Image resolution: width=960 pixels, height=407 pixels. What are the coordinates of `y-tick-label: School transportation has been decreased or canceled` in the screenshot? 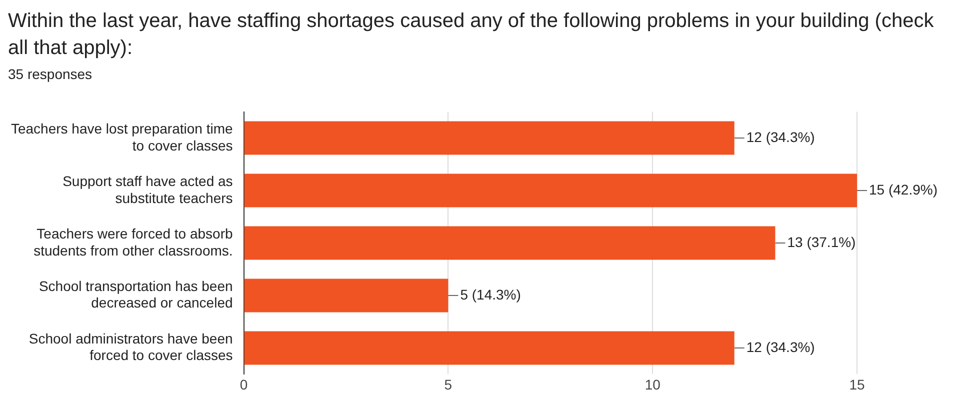 It's located at (135, 294).